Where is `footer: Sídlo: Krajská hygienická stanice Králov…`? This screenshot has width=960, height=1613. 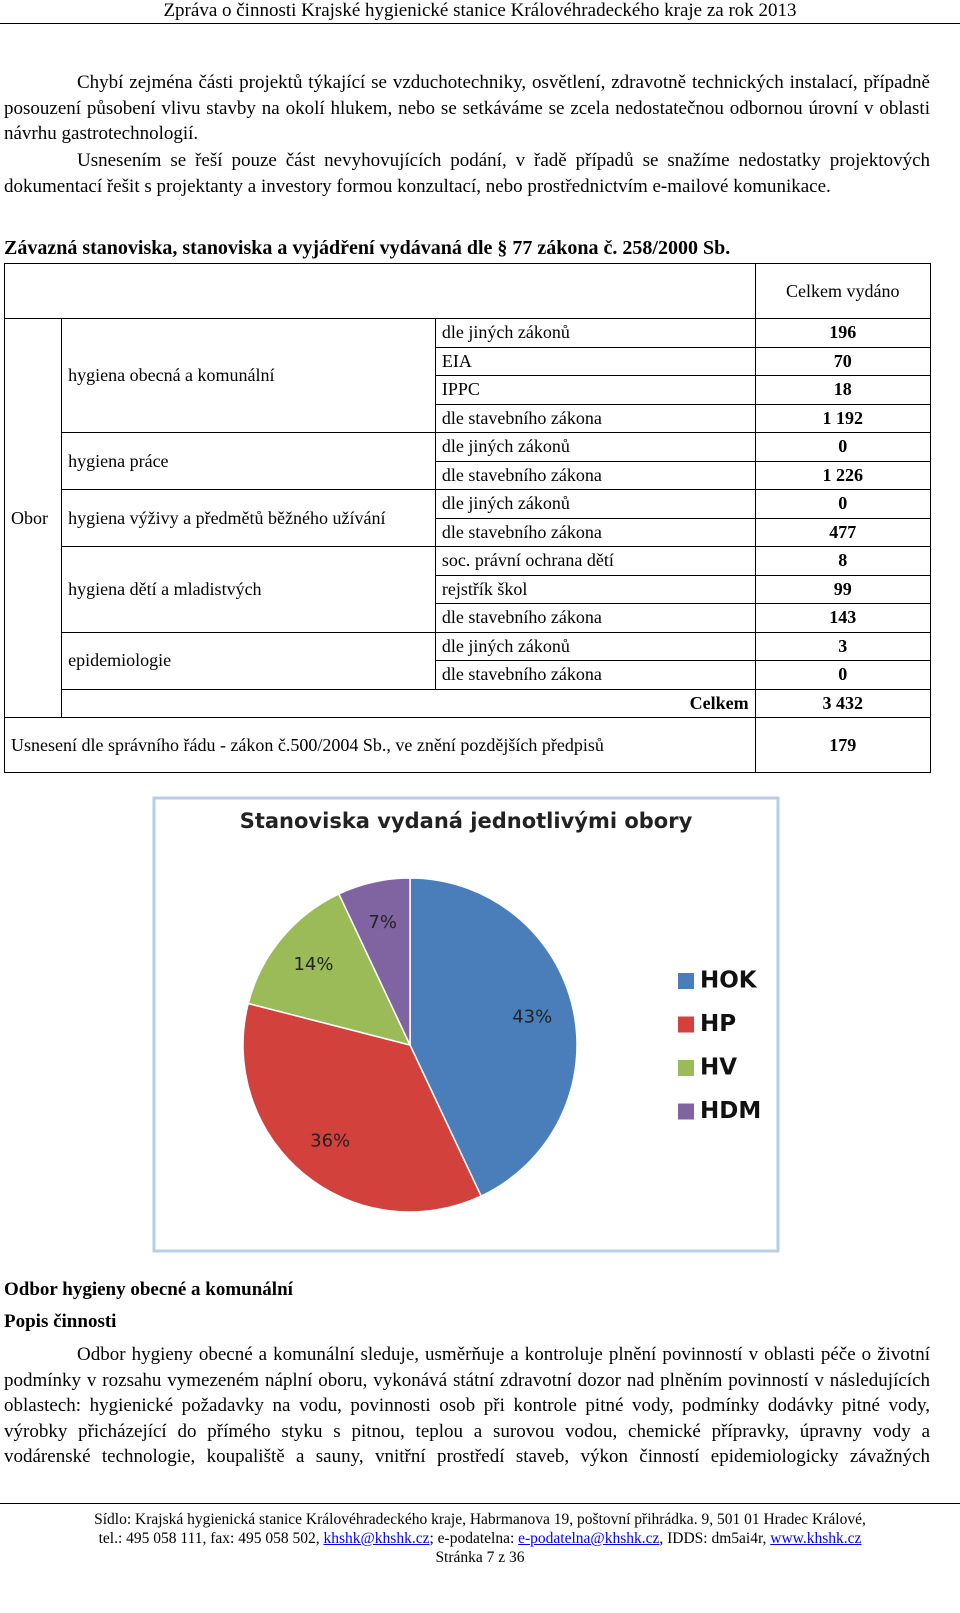
footer: Sídlo: Krajská hygienická stanice Králov… is located at coordinates (480, 1535).